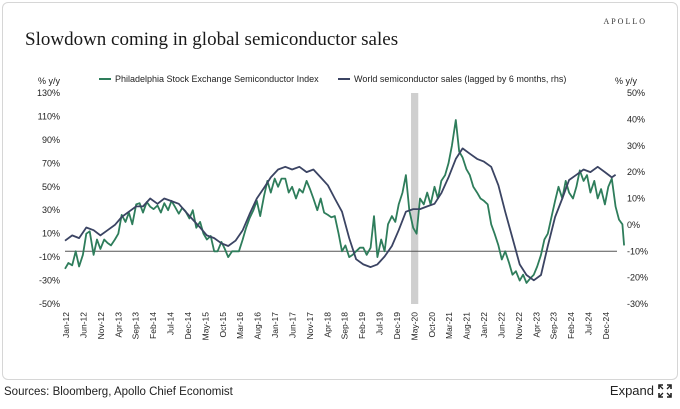 The image size is (680, 409). Describe the element at coordinates (519, 326) in the screenshot. I see `x-tick-label: Nov-22` at that location.